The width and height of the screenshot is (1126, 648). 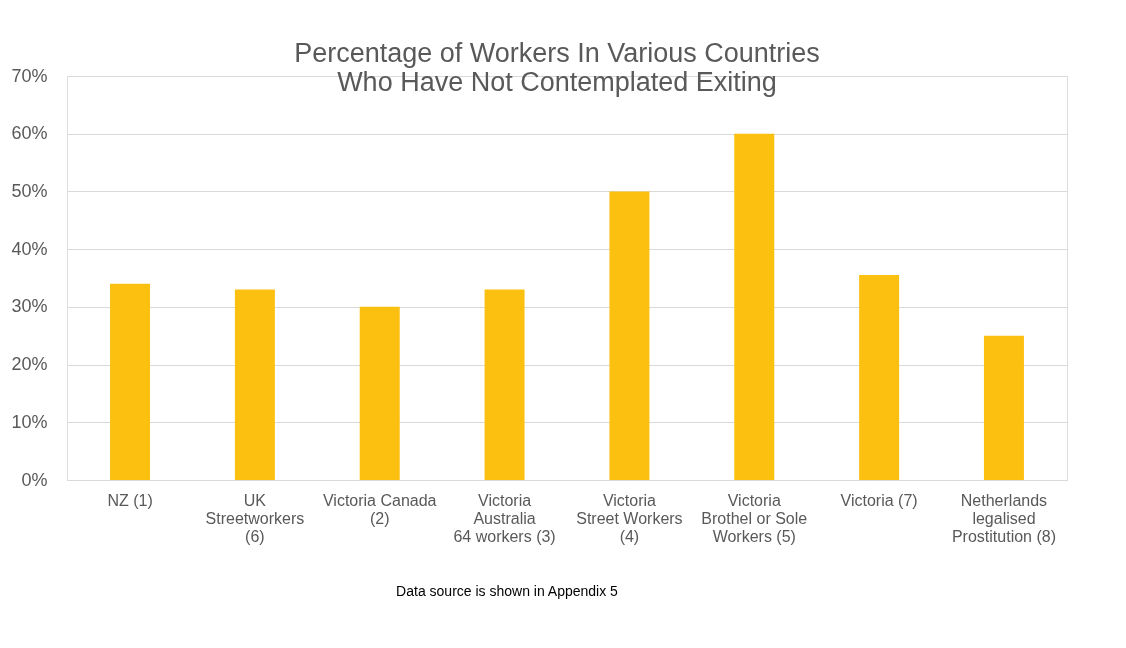 What do you see at coordinates (379, 509) in the screenshot?
I see `x-tick-label: Victoria Canada (2)` at bounding box center [379, 509].